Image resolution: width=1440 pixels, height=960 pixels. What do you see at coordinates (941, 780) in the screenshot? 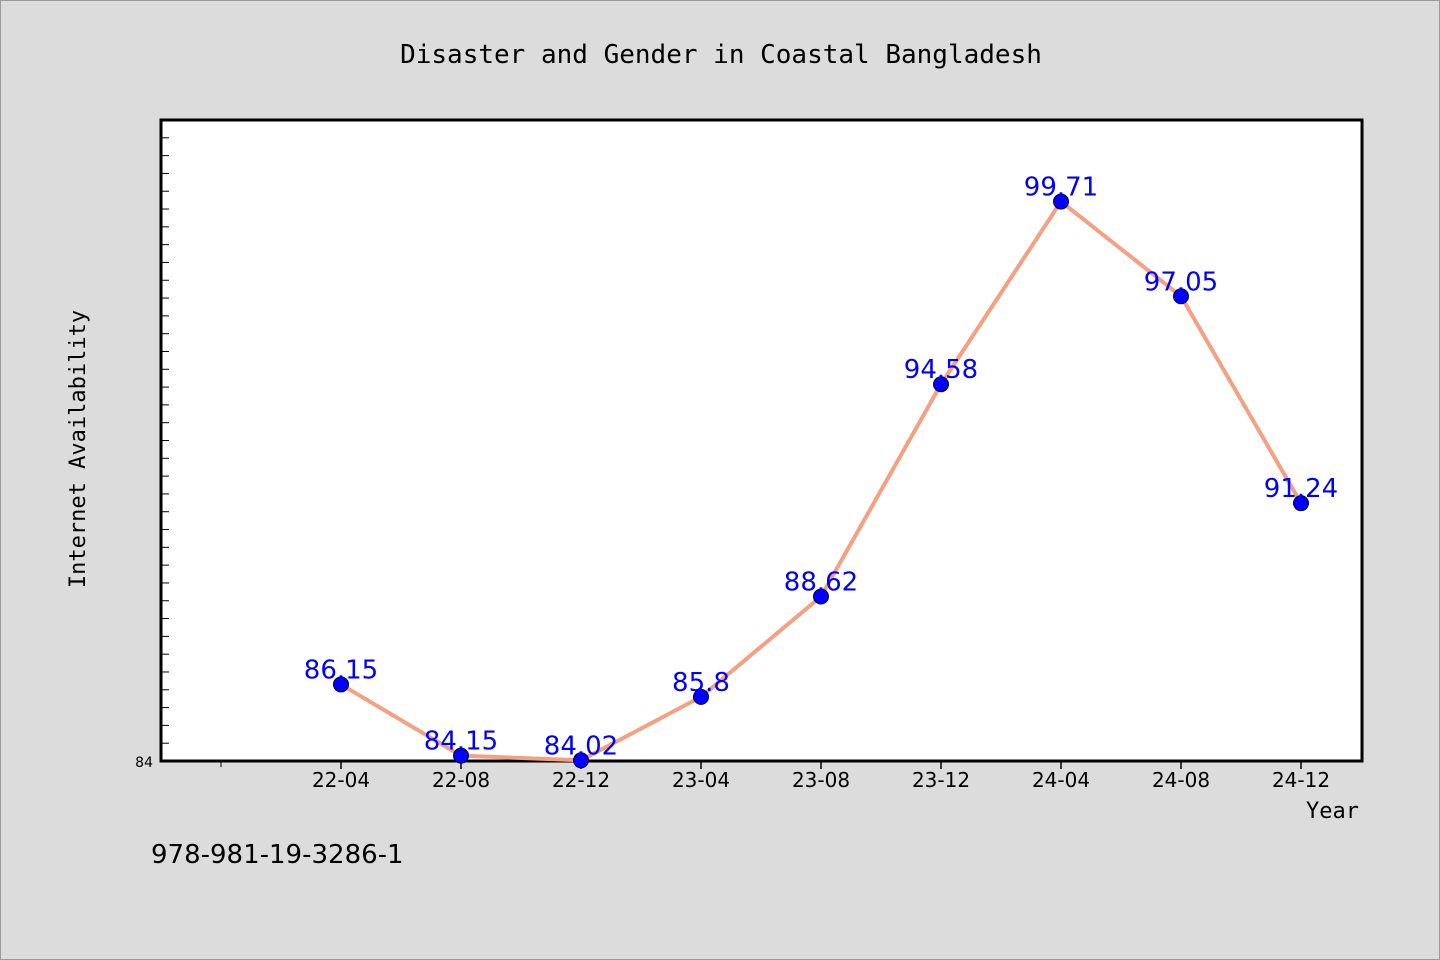
I see `x-tick-label: 23-12` at bounding box center [941, 780].